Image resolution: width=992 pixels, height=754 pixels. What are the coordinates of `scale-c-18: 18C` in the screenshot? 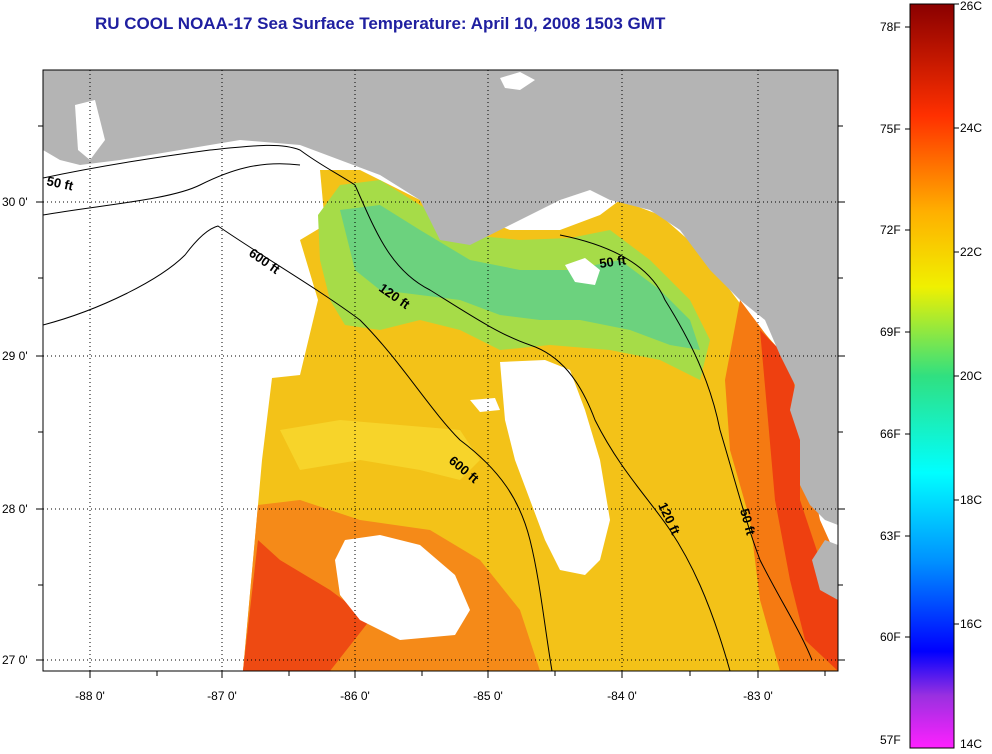 It's located at (971, 500).